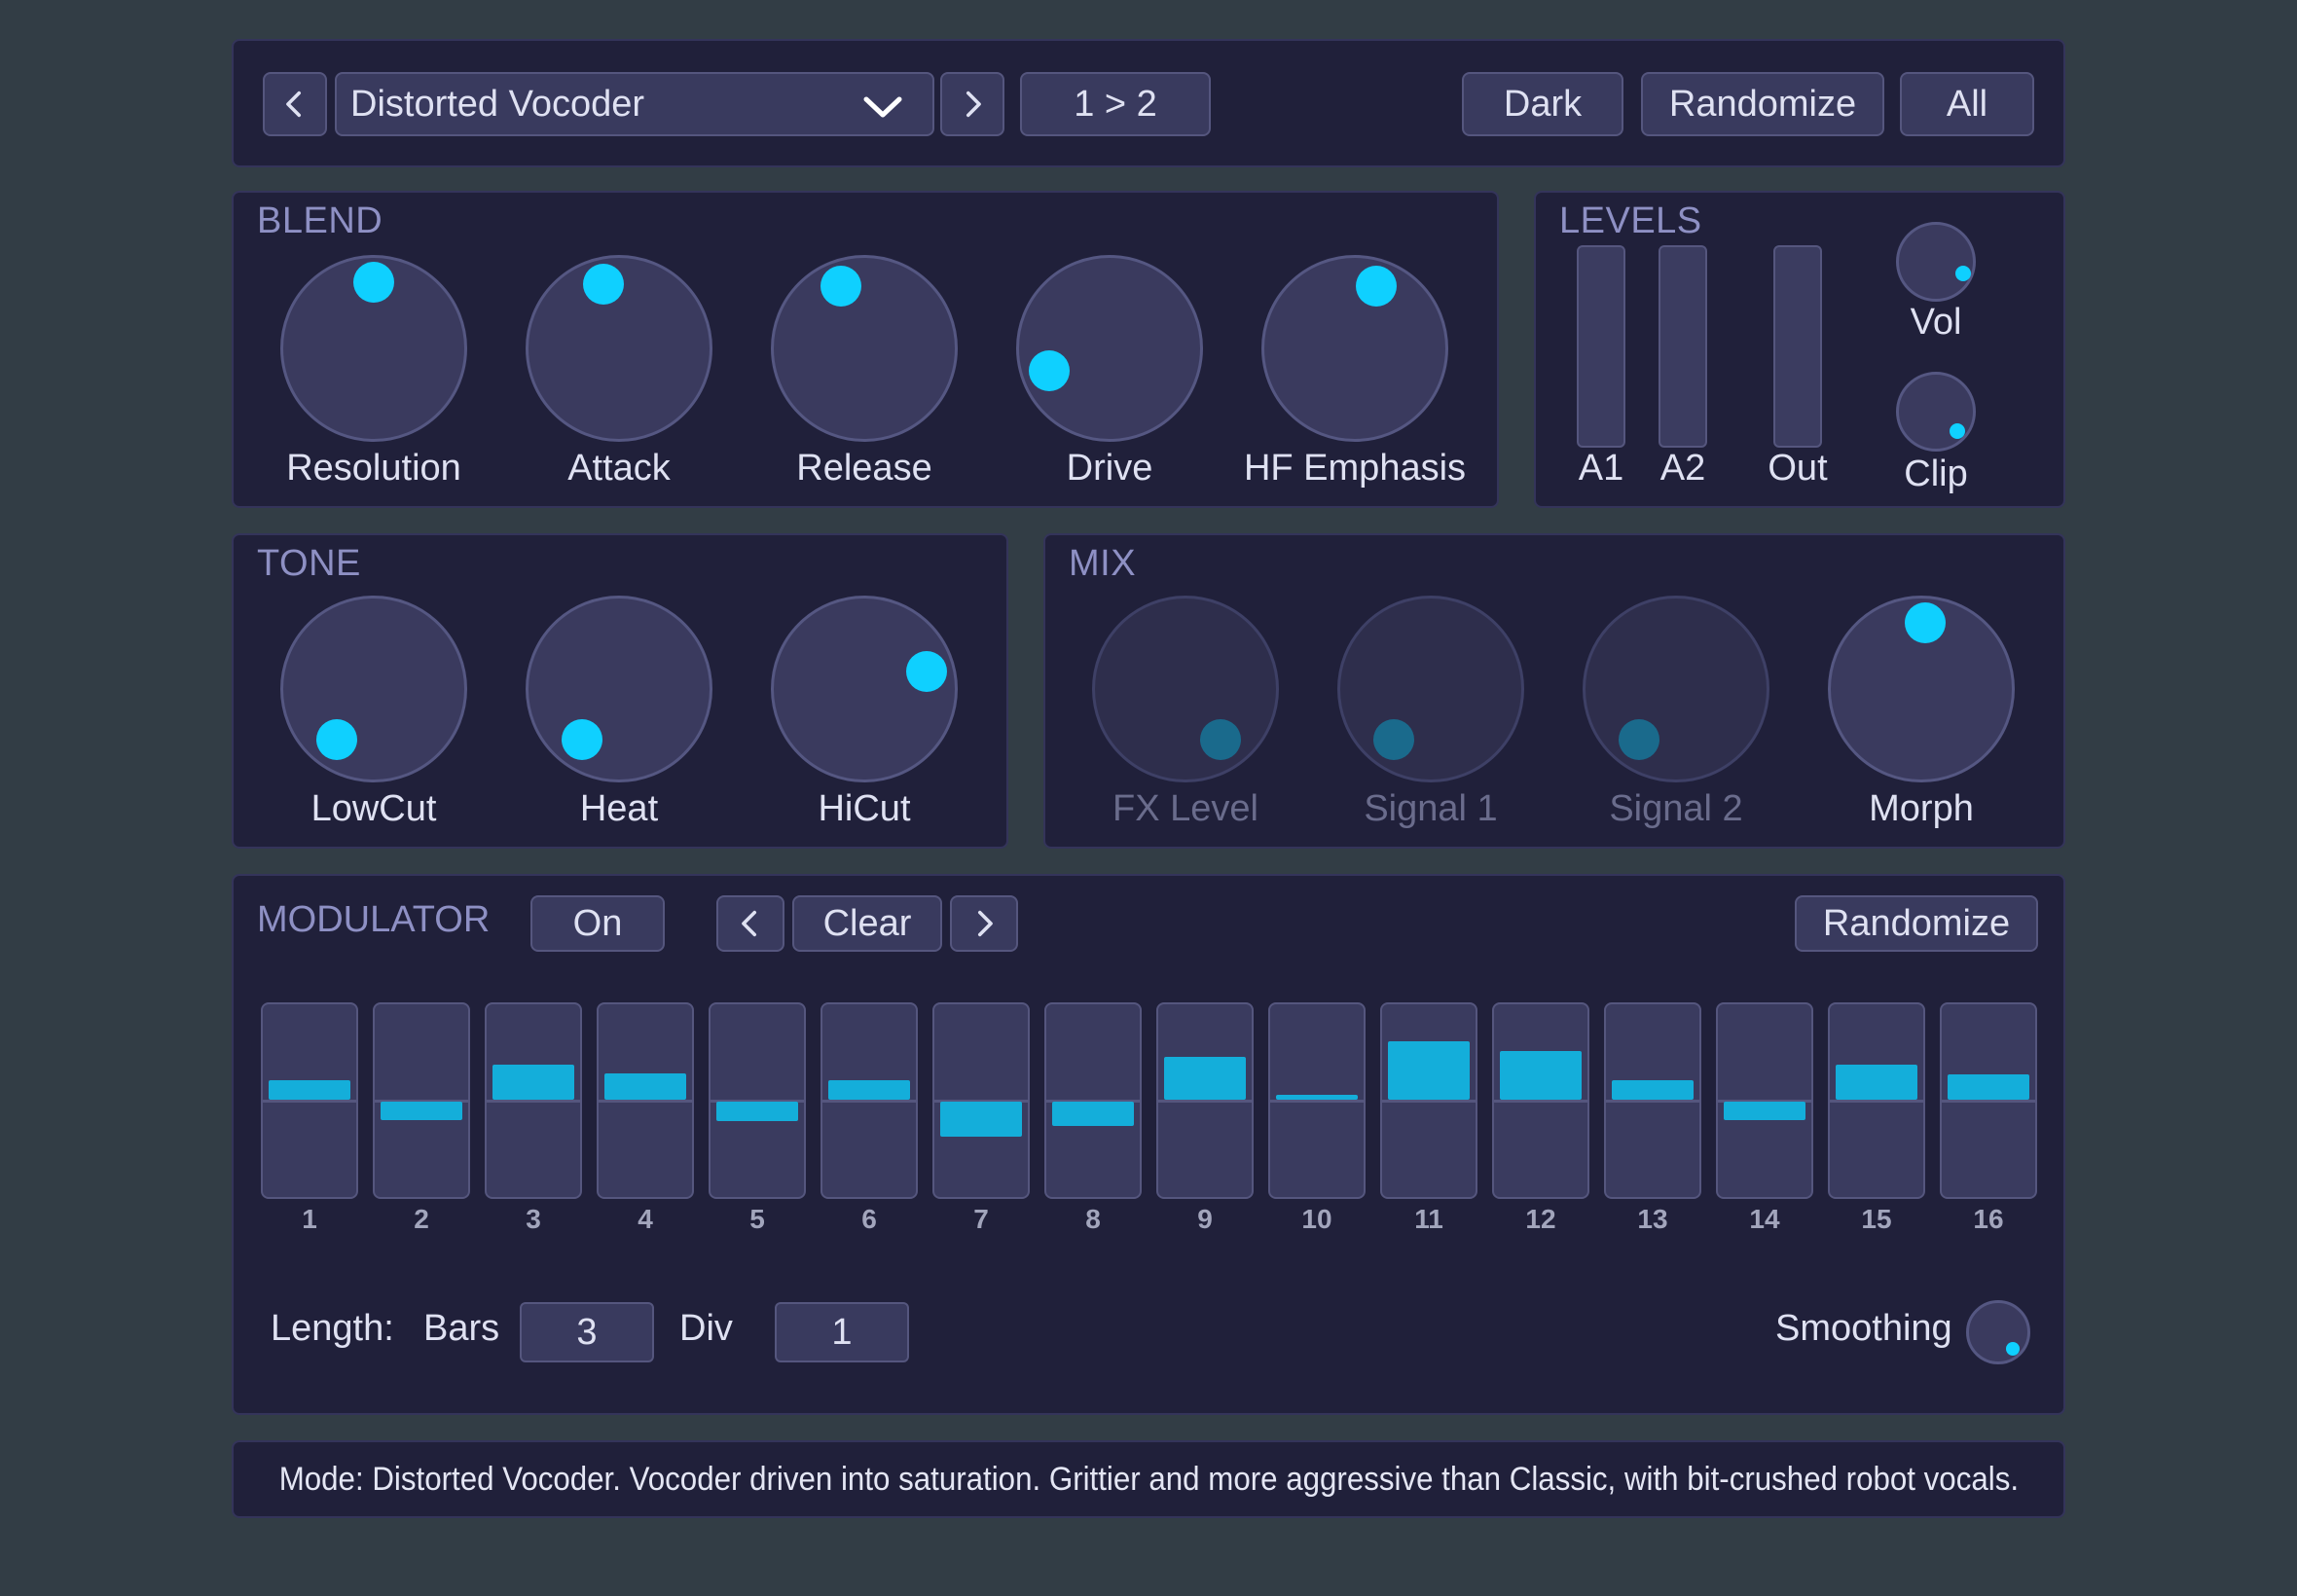  Describe the element at coordinates (867, 923) in the screenshot. I see `pattern-clear-button: Clear` at that location.